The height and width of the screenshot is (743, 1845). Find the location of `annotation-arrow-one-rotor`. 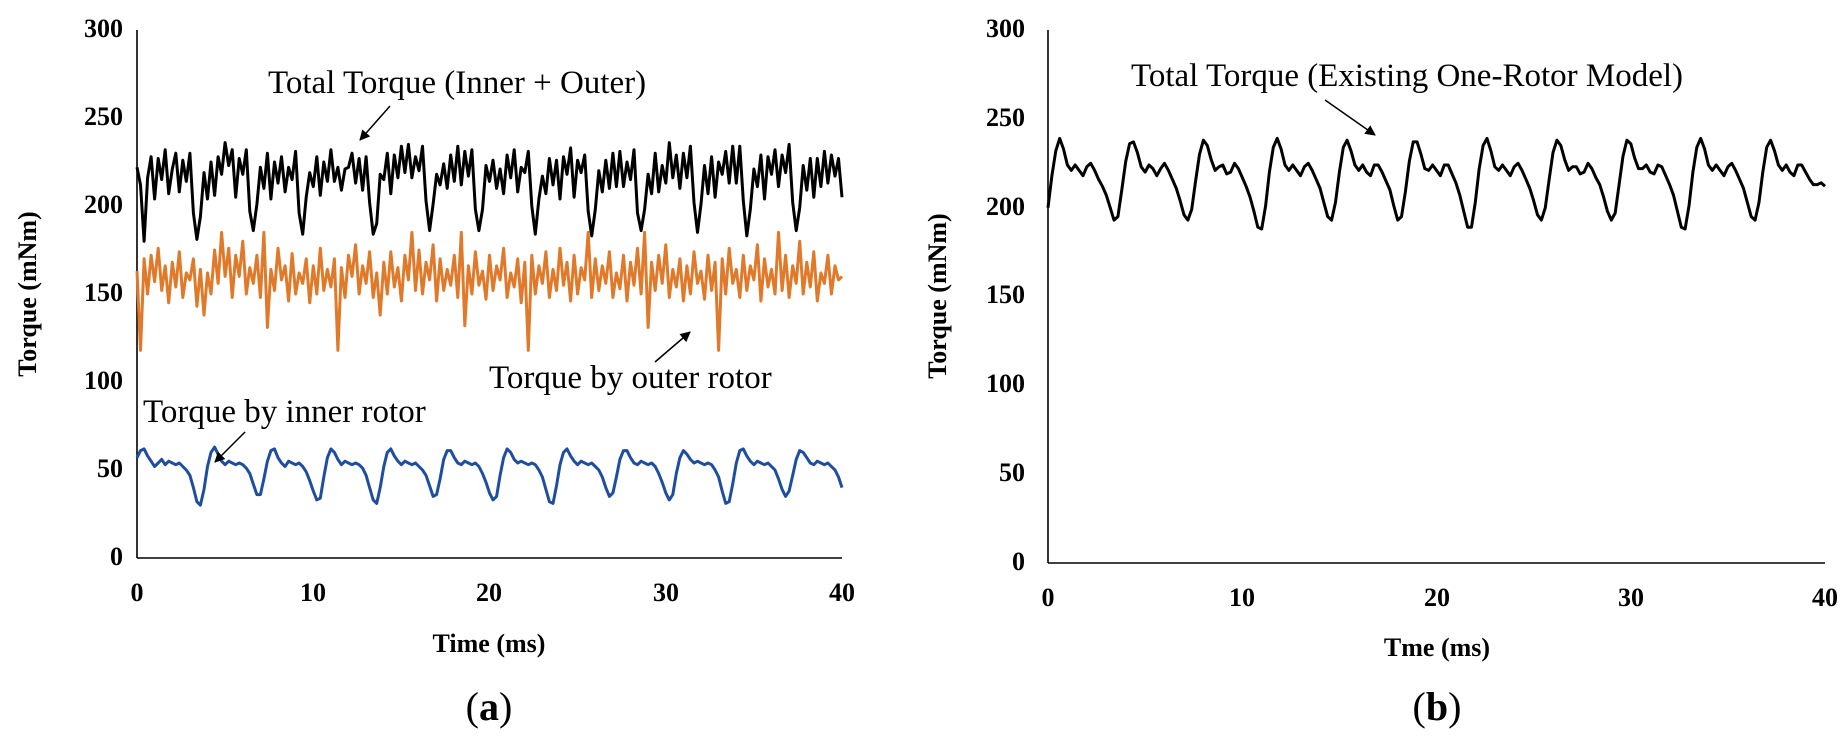

annotation-arrow-one-rotor is located at coordinates (1350, 117).